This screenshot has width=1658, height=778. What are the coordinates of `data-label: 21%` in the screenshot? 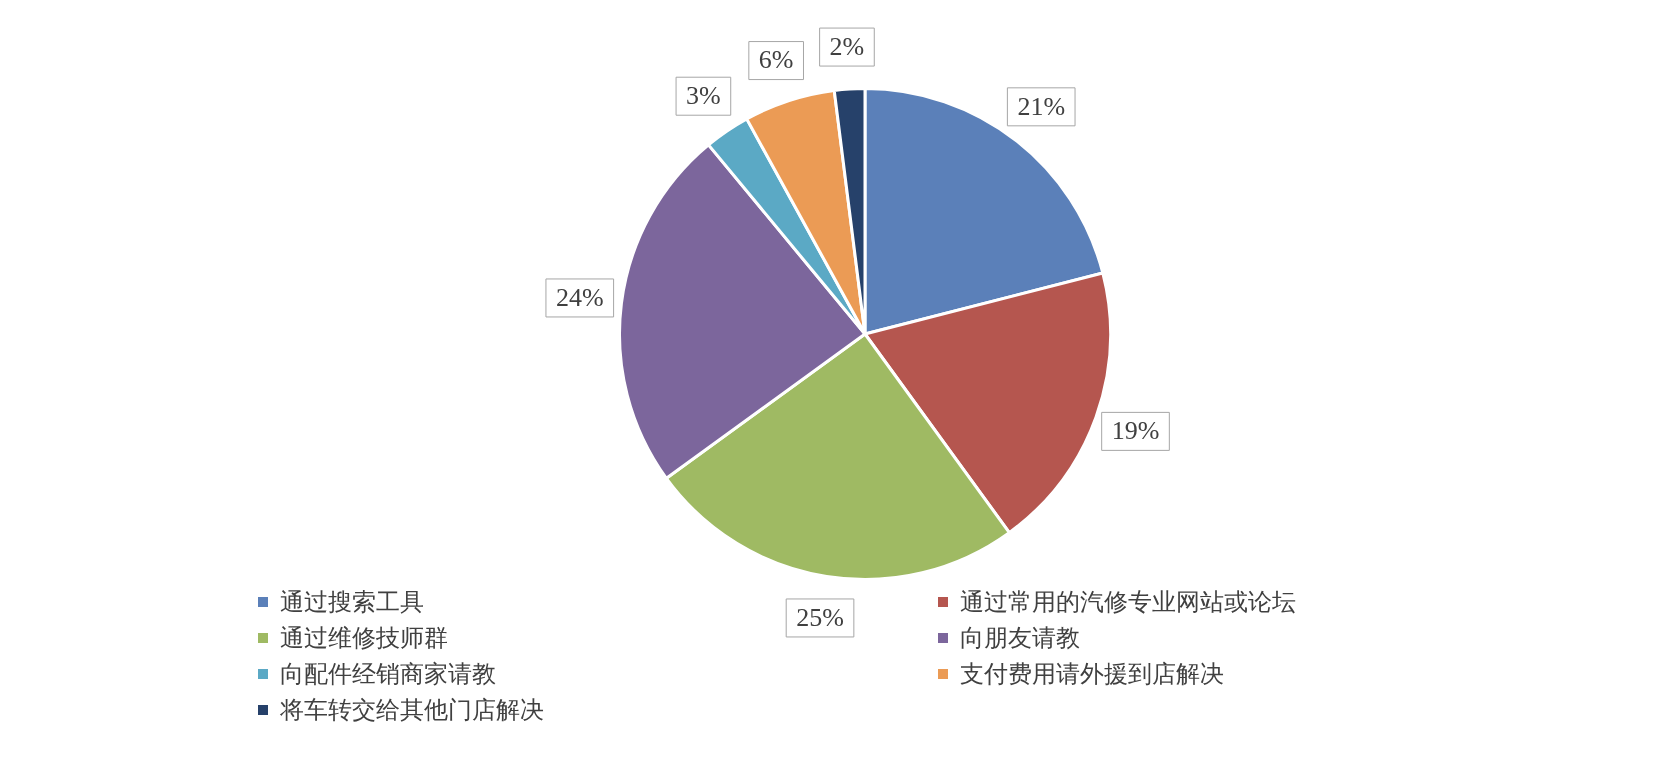 It's located at (1041, 106).